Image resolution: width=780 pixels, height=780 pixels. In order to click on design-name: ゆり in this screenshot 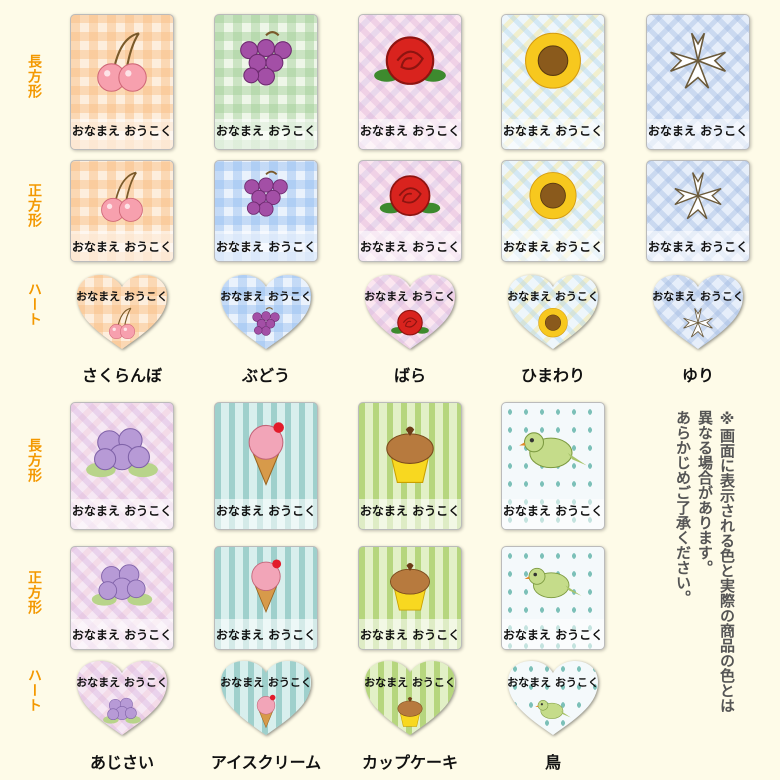, I will do `click(697, 375)`.